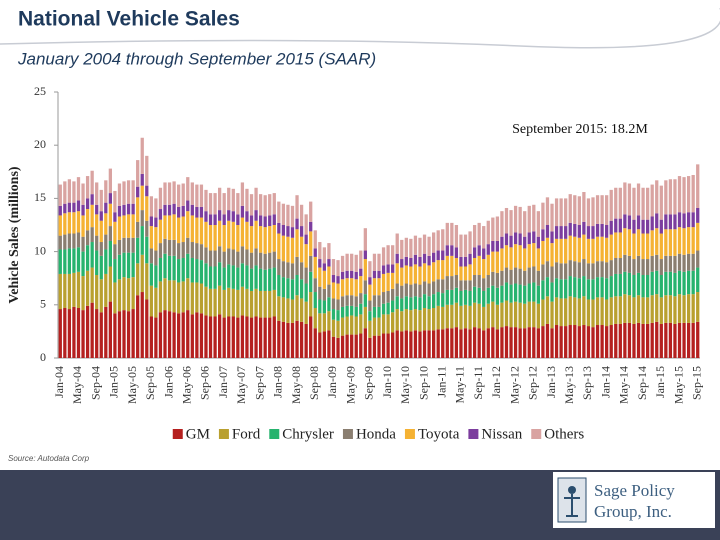  Describe the element at coordinates (423, 383) in the screenshot. I see `x-tick-label: Sep-10` at that location.